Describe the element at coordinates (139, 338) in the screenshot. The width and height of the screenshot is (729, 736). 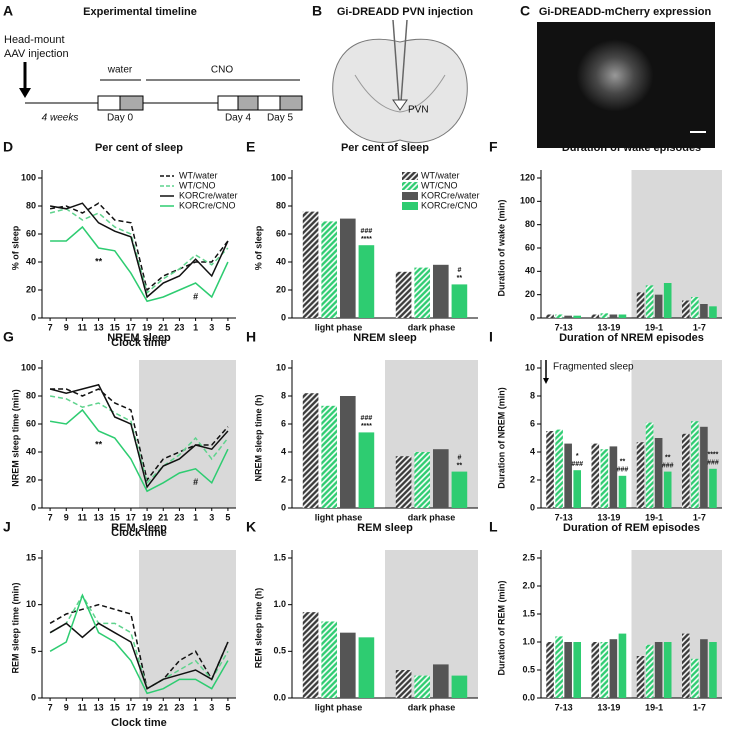
I see `chart-title: NREM sleep` at that location.